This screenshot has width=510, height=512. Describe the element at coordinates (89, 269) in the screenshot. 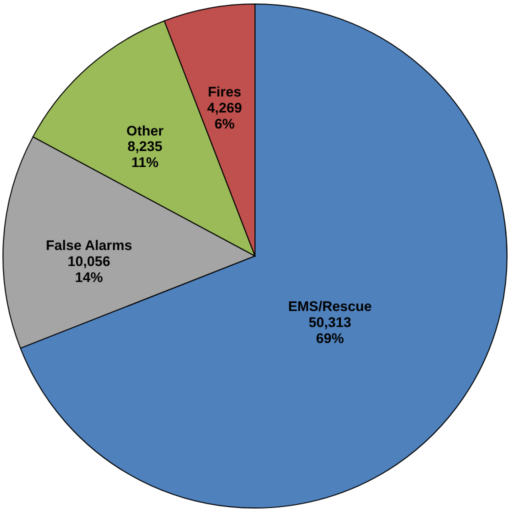

I see `data-label: 10,056 14%` at that location.